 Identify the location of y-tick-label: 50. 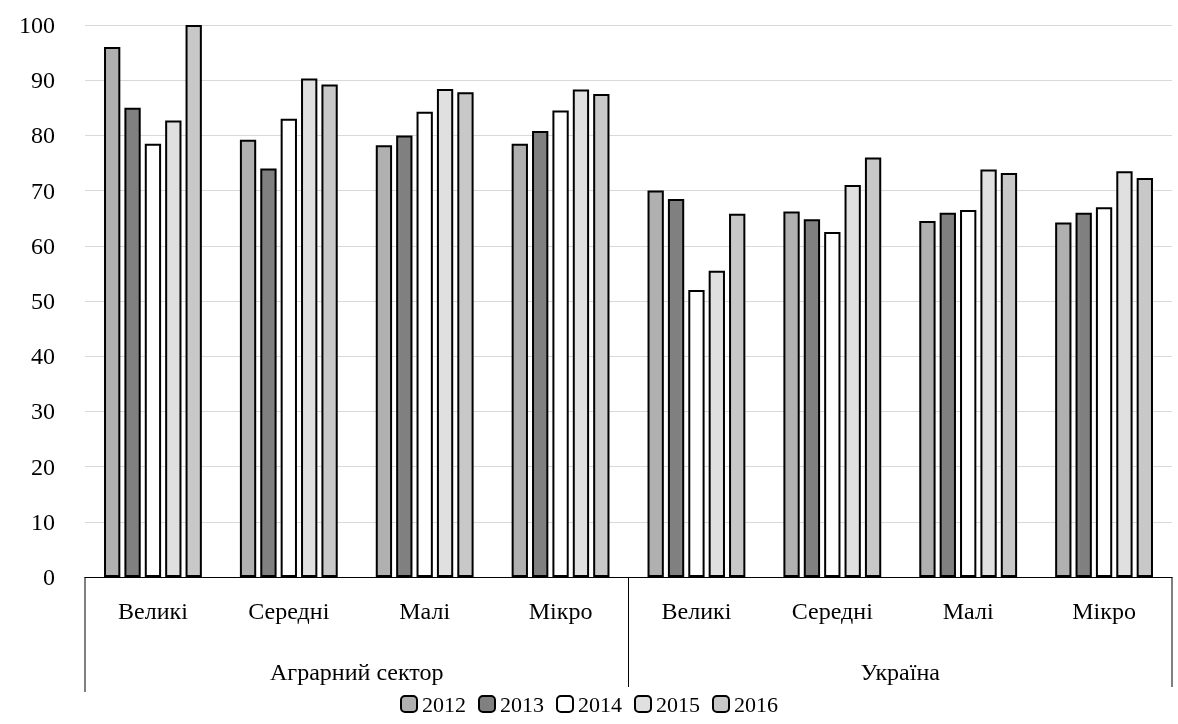
(43, 301).